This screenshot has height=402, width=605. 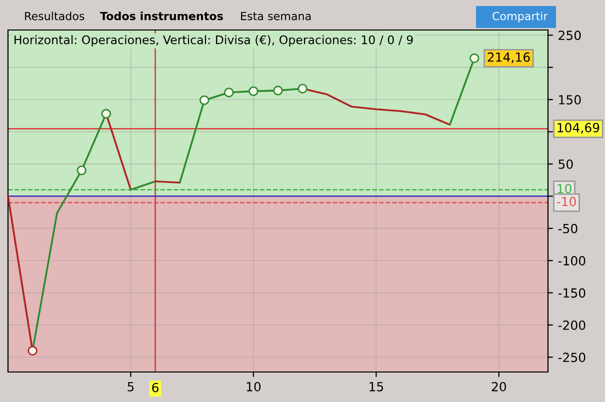 I want to click on ref-line-label: -10, so click(x=566, y=201).